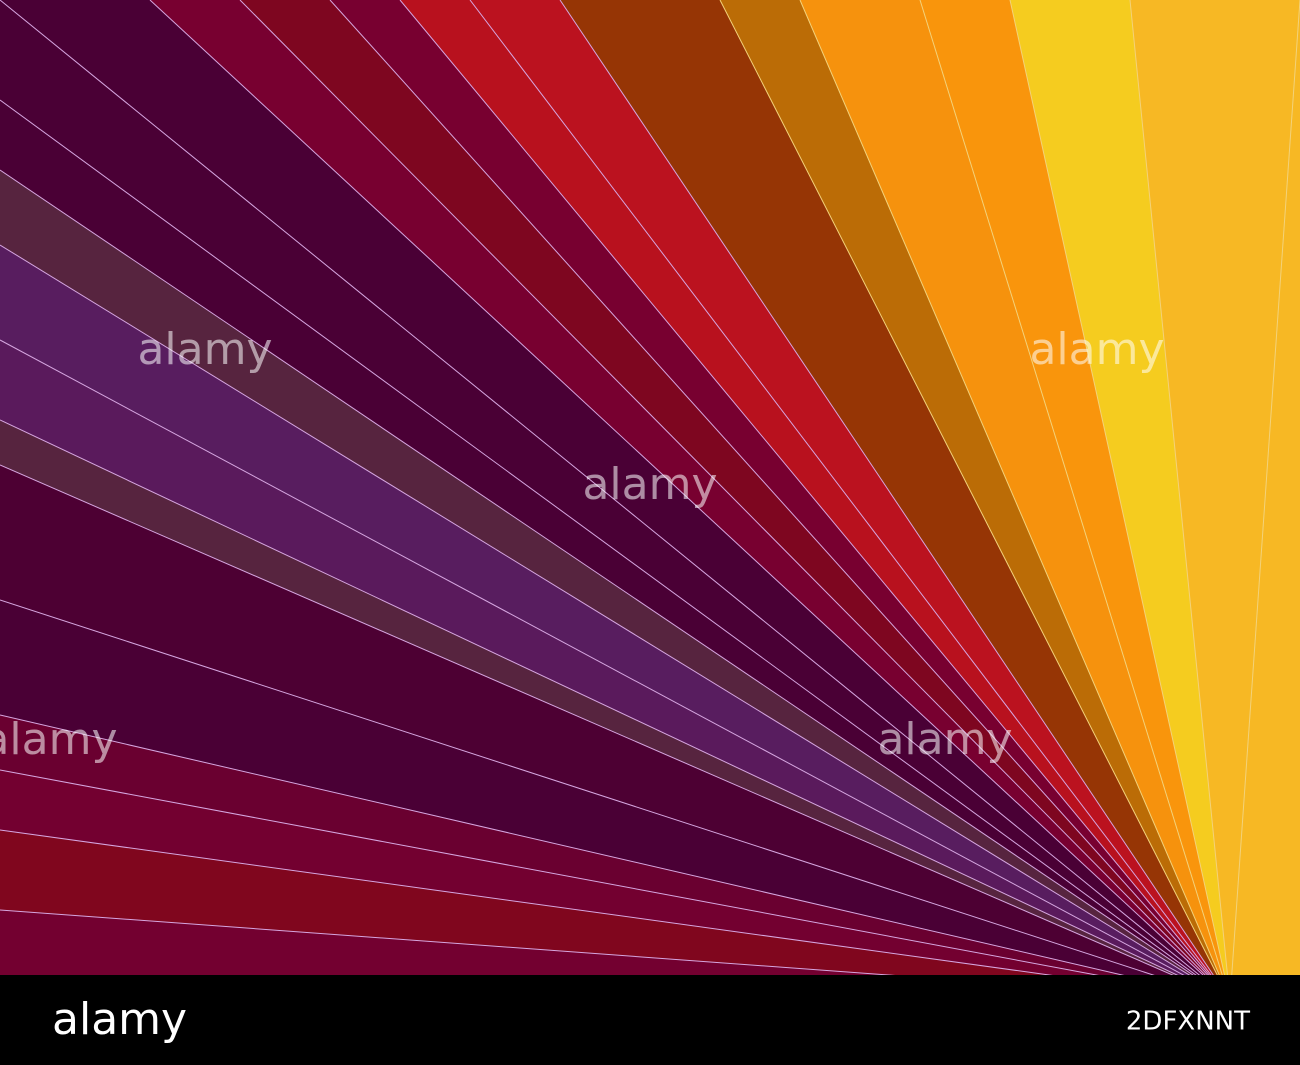  I want to click on footer-bar, so click(650, 1020).